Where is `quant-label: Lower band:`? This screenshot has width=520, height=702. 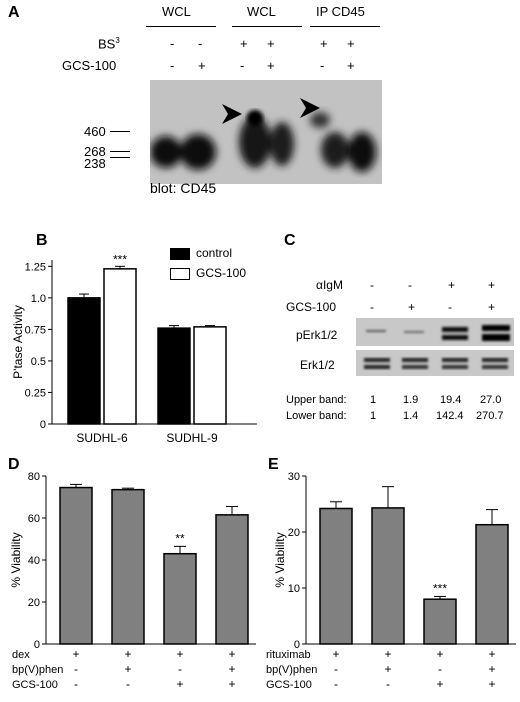
quant-label: Lower band: is located at coordinates (316, 416).